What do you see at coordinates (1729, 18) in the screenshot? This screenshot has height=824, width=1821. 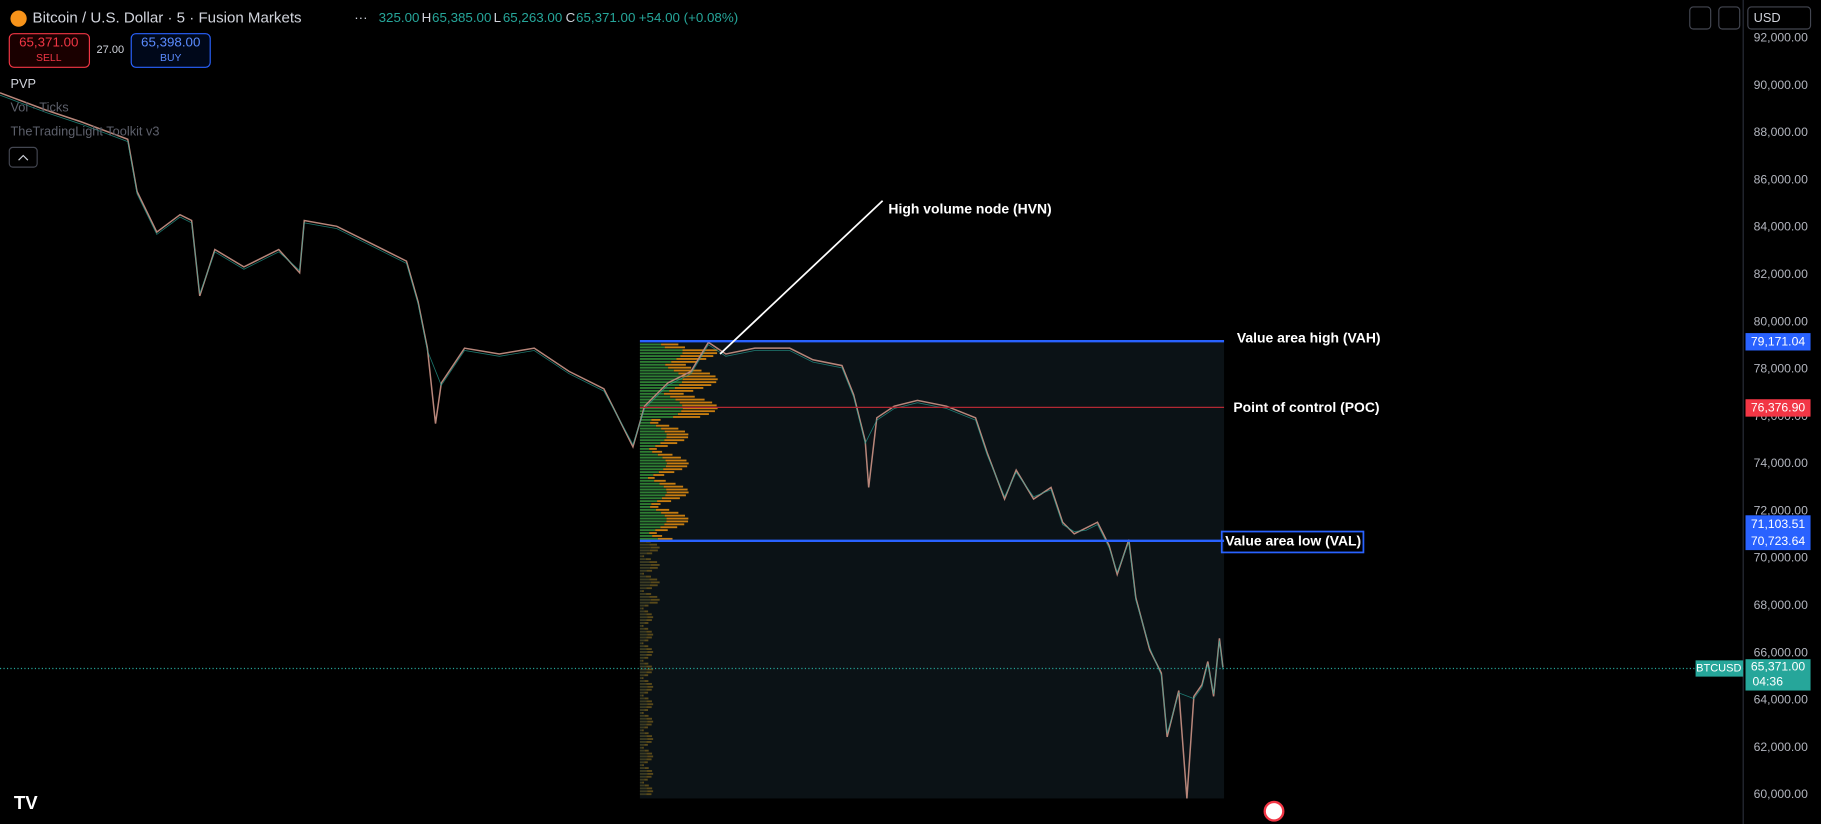 I see `reset-button` at bounding box center [1729, 18].